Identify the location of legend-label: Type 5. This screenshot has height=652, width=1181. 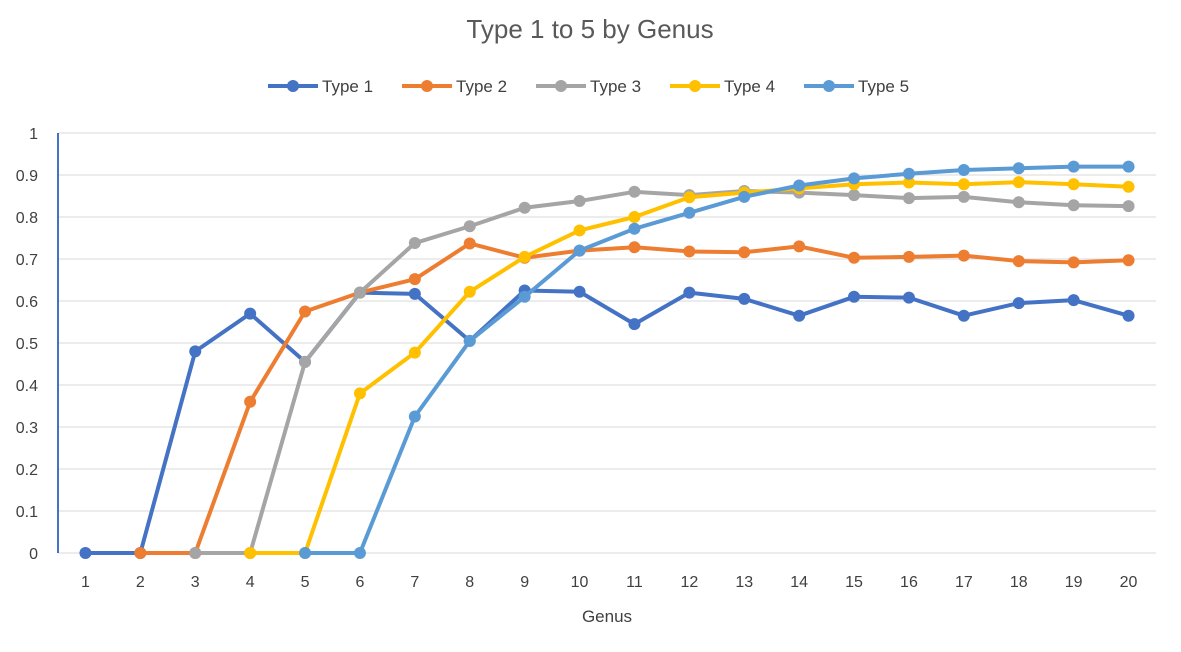
(883, 86).